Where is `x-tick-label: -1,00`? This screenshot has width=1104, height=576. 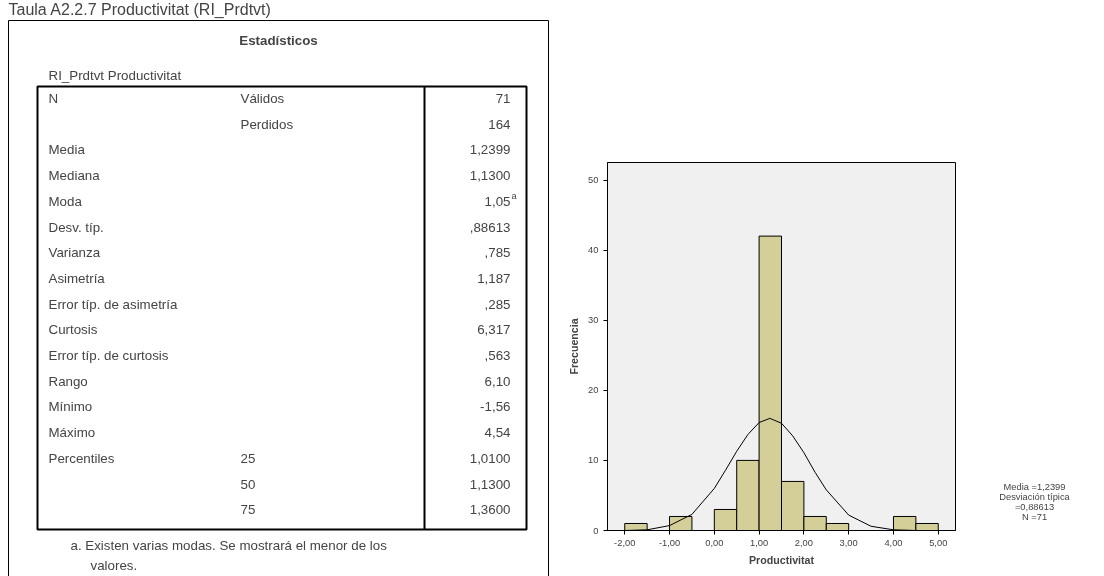
x-tick-label: -1,00 is located at coordinates (669, 542).